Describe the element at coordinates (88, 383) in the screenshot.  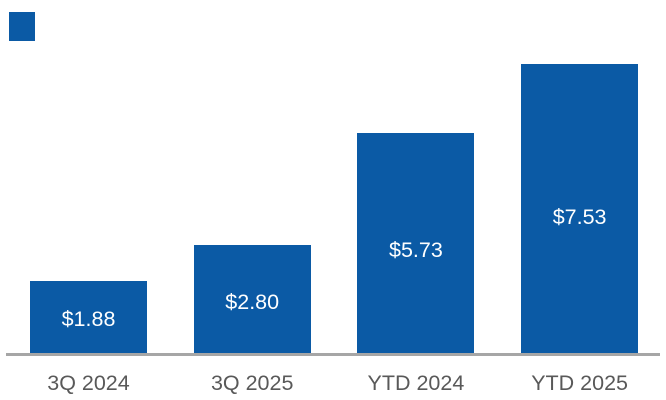
I see `category-label: 3Q 2024` at that location.